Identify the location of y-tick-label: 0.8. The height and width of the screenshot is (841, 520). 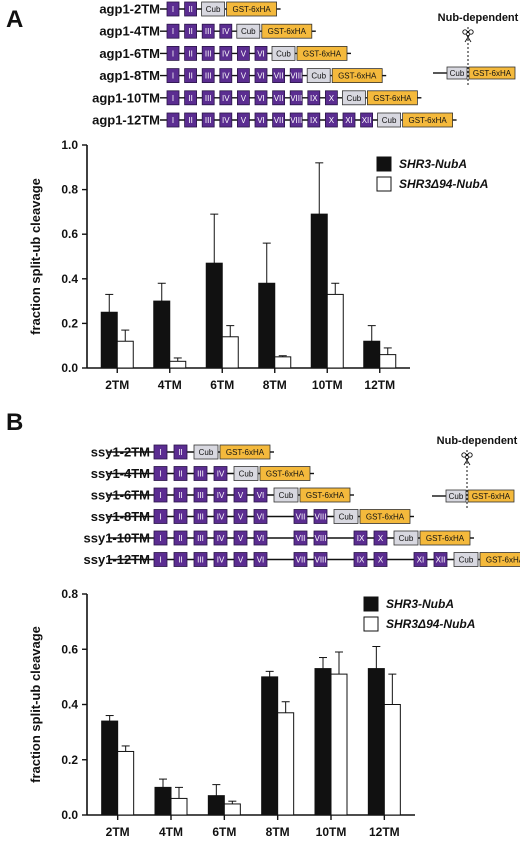
(69, 190).